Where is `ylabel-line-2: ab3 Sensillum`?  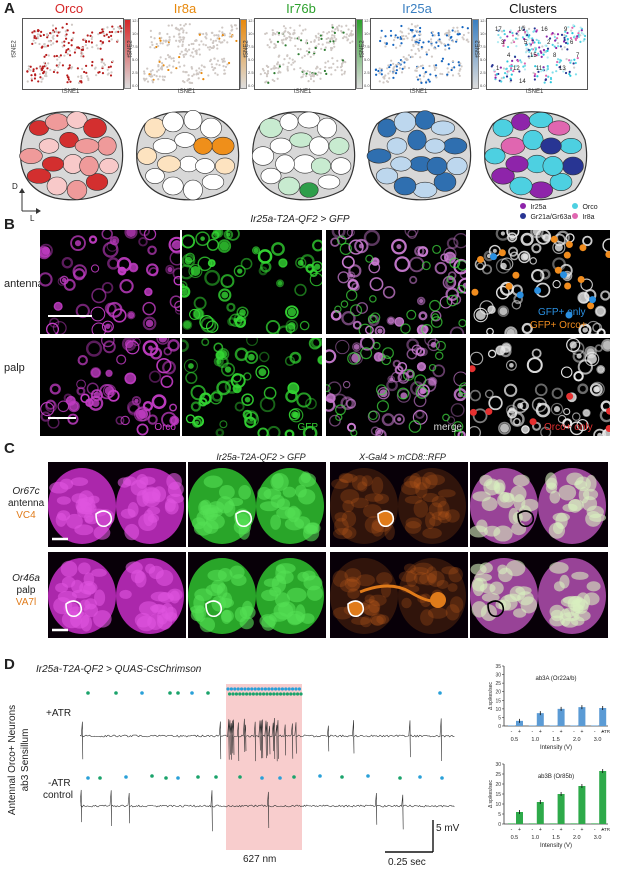 ylabel-line-2: ab3 Sensillum is located at coordinates (25, 760).